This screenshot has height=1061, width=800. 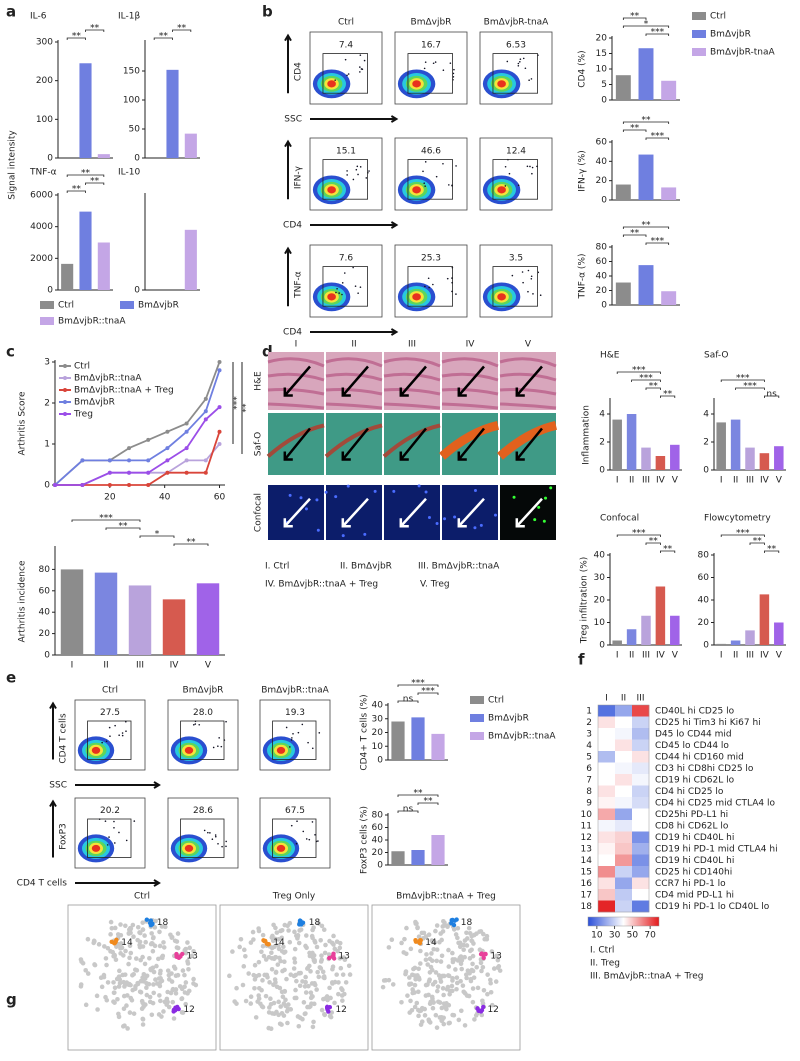 What do you see at coordinates (343, 956) in the screenshot?
I see `cluster-label: 13` at bounding box center [343, 956].